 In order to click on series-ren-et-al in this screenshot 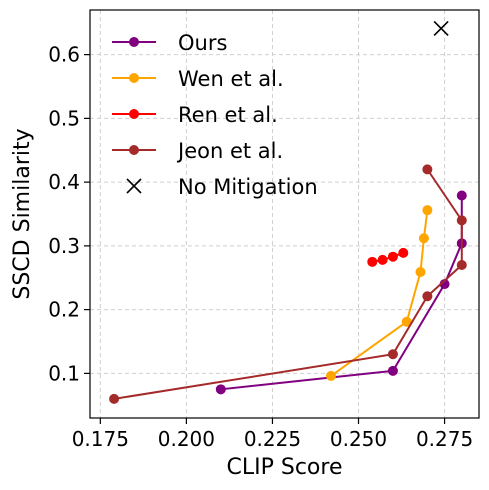, I will do `click(388, 257)`.